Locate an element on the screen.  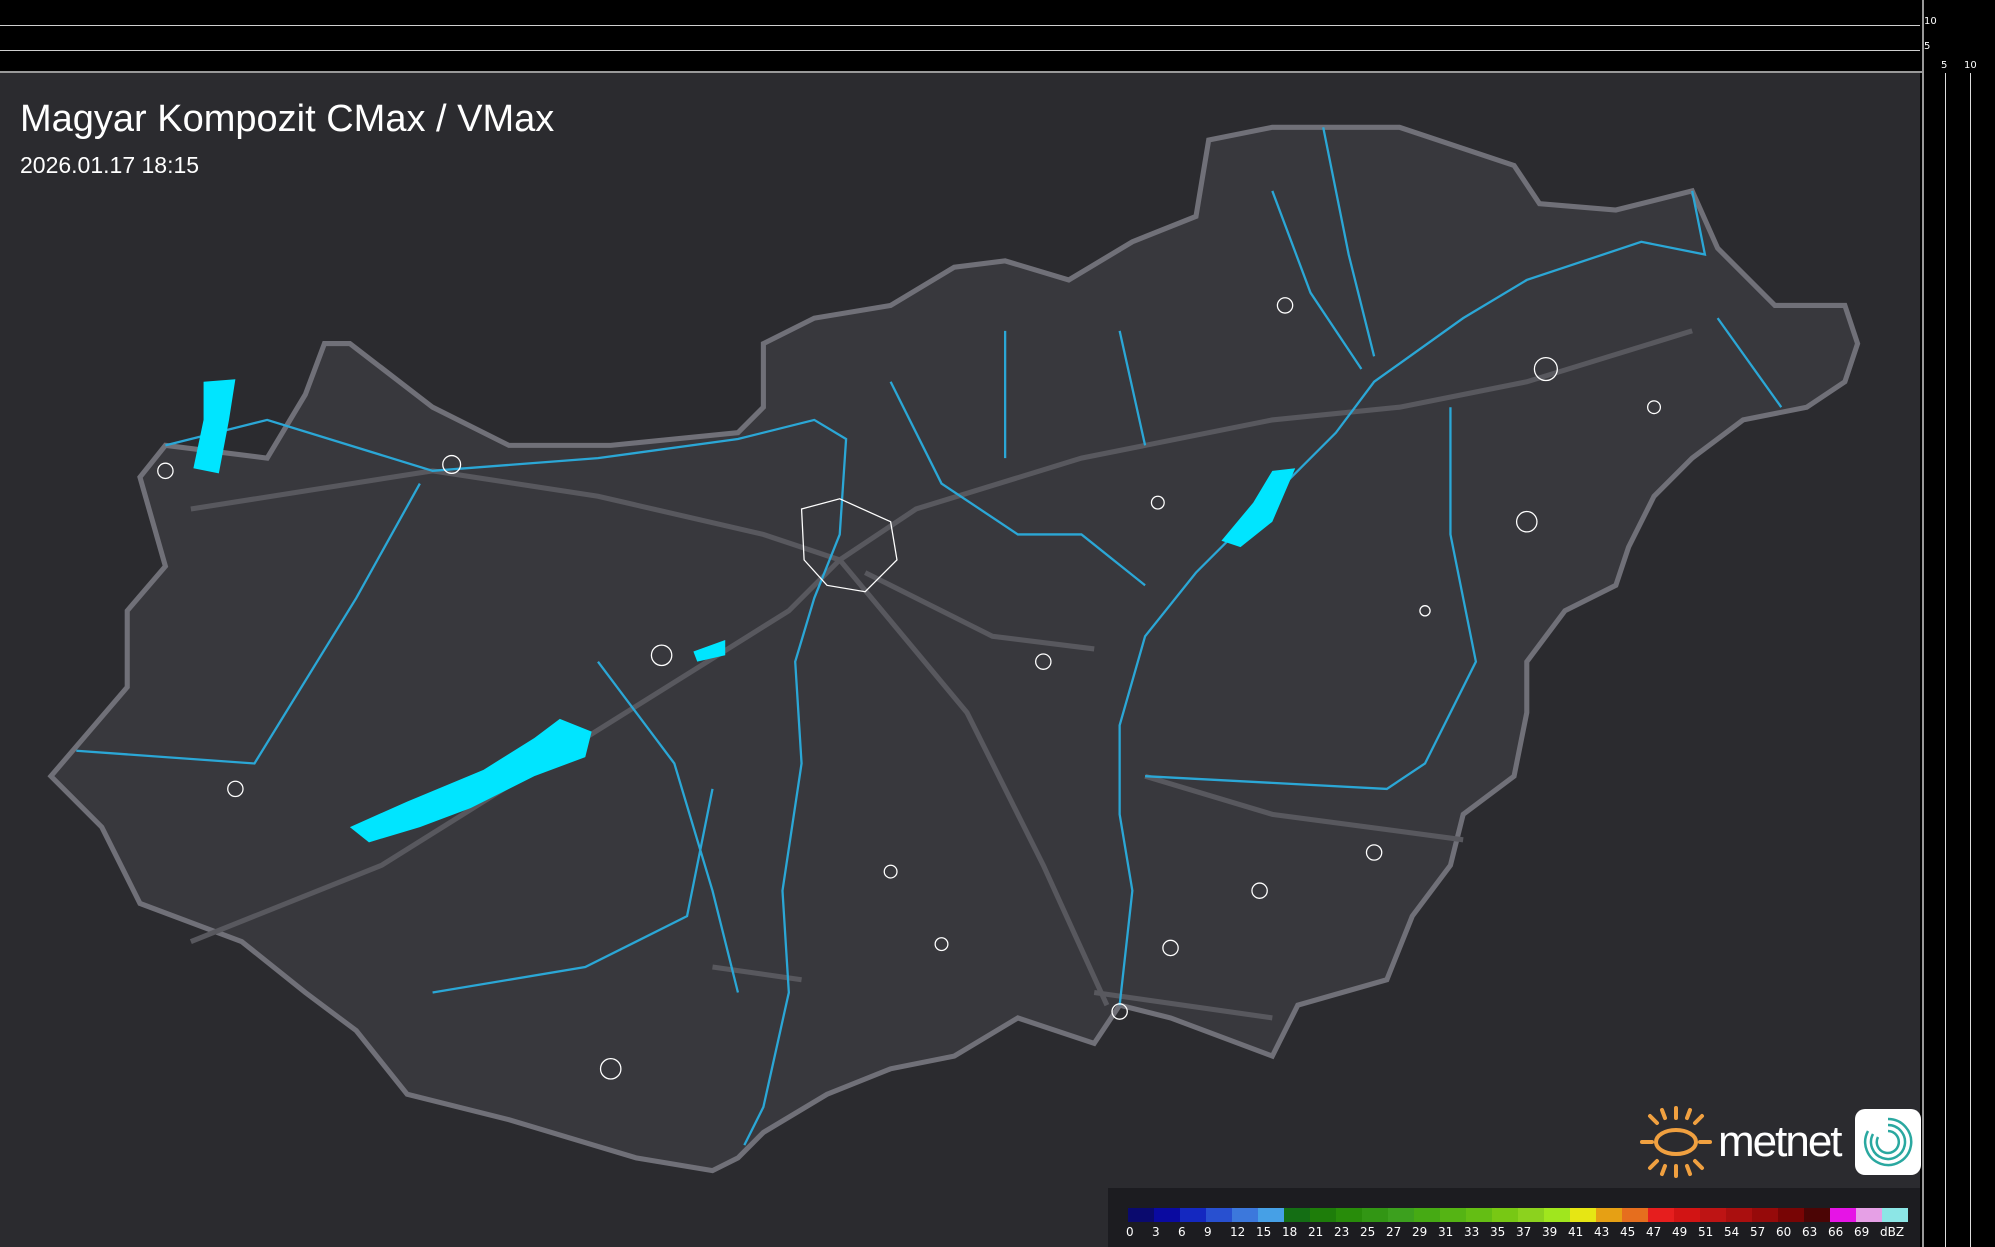
profile-divider-vertical is located at coordinates (1923, 623).